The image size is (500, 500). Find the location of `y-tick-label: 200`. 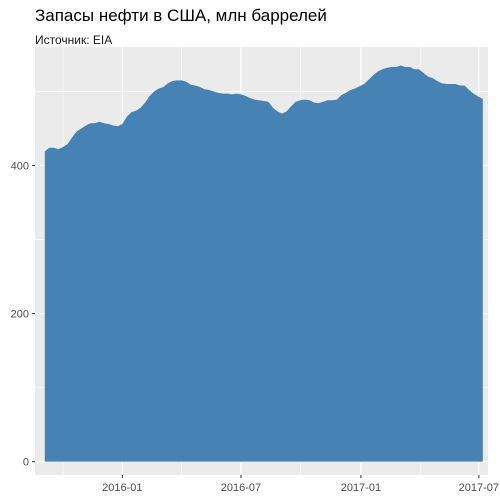

y-tick-label: 200 is located at coordinates (20, 315).